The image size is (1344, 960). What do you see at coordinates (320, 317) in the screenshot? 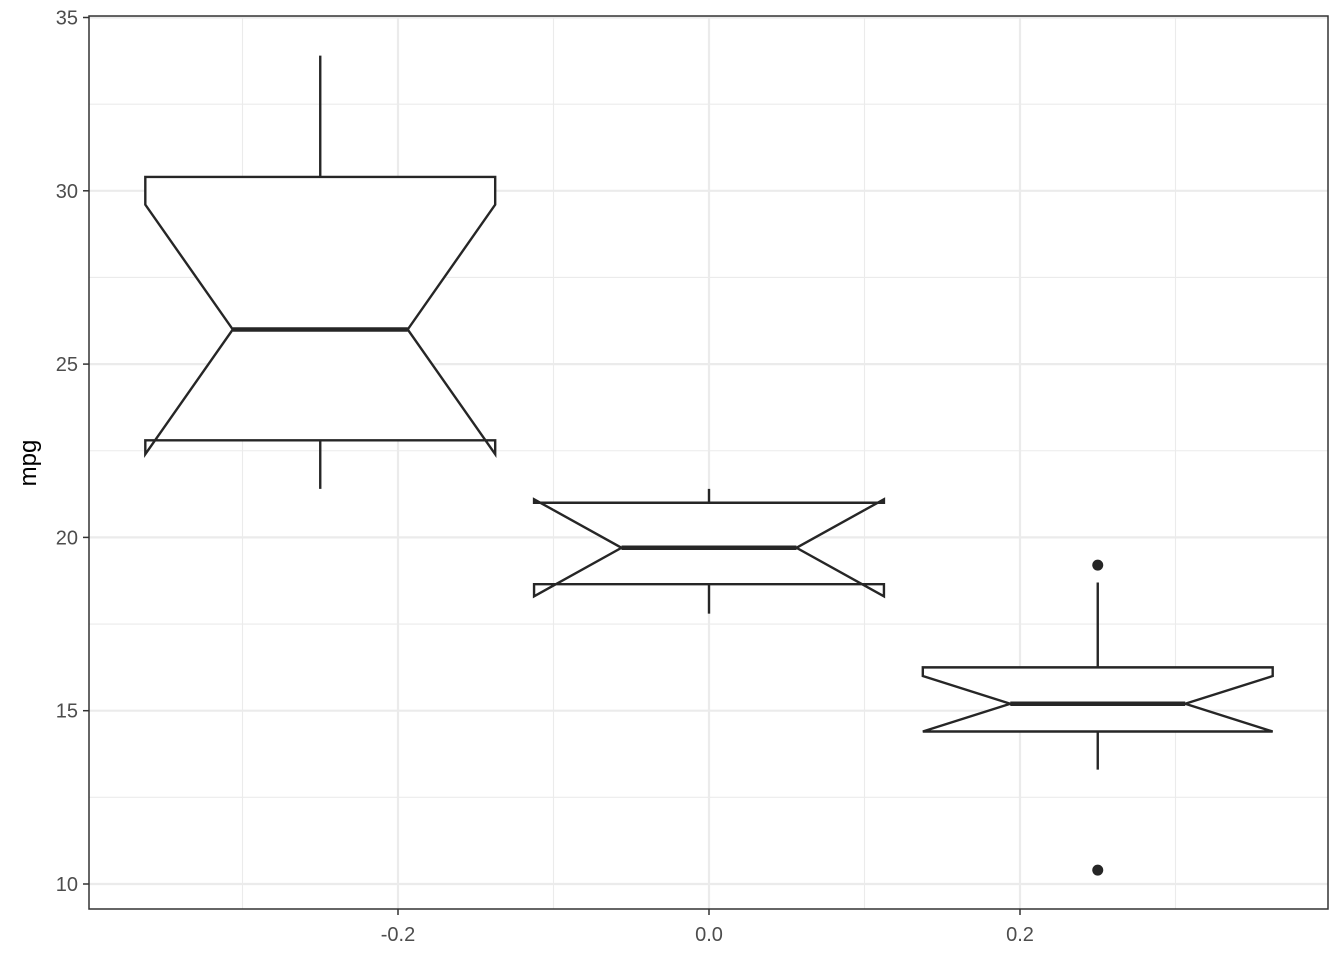
I see `box-1-notched-box` at bounding box center [320, 317].